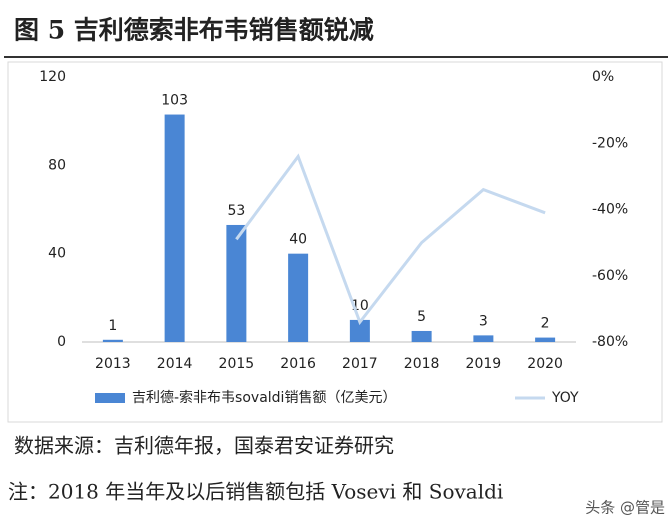 Image resolution: width=672 pixels, height=530 pixels. What do you see at coordinates (360, 364) in the screenshot?
I see `x-tick-label: 2017` at bounding box center [360, 364].